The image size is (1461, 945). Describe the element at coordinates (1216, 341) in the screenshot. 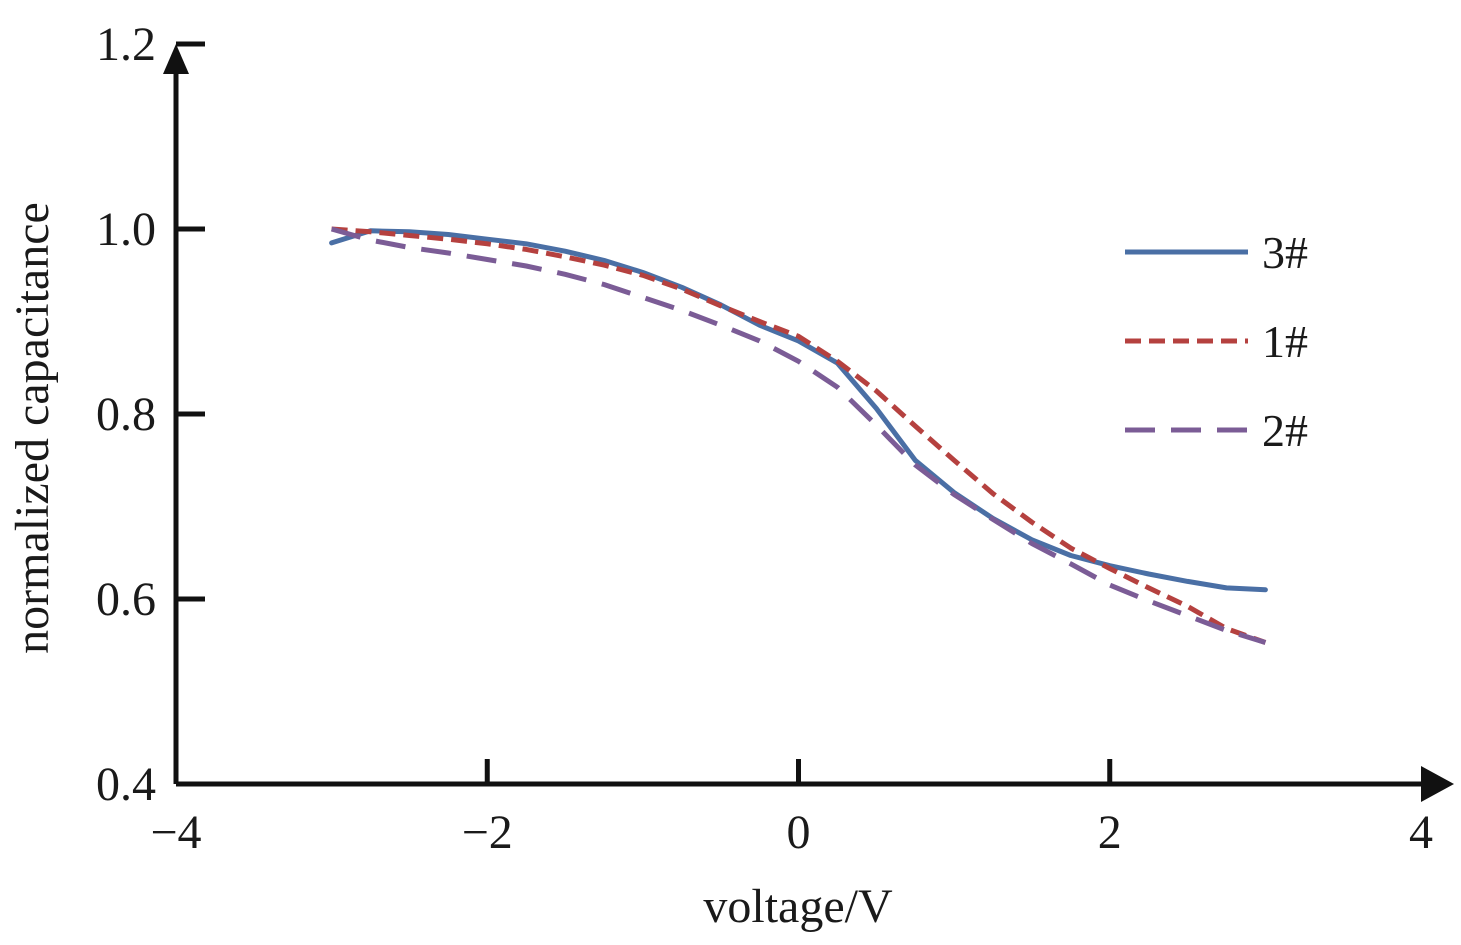

I see `legend: 3# 1# 2#` at that location.